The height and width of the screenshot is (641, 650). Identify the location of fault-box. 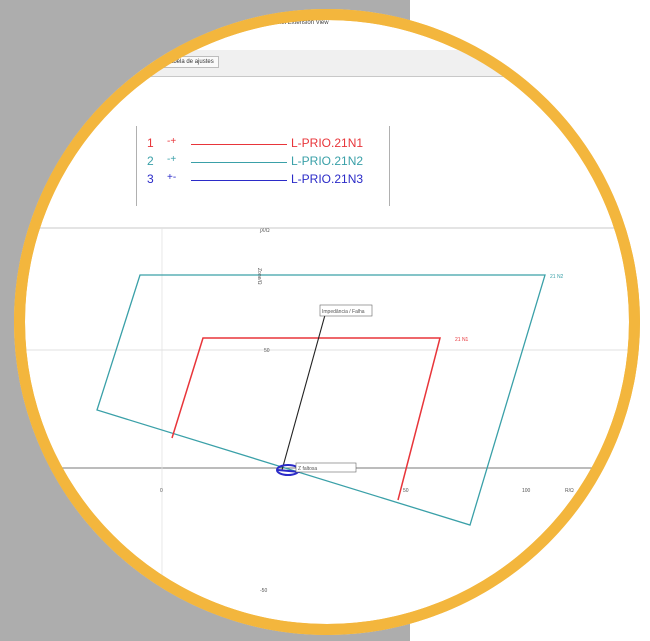
(346, 310).